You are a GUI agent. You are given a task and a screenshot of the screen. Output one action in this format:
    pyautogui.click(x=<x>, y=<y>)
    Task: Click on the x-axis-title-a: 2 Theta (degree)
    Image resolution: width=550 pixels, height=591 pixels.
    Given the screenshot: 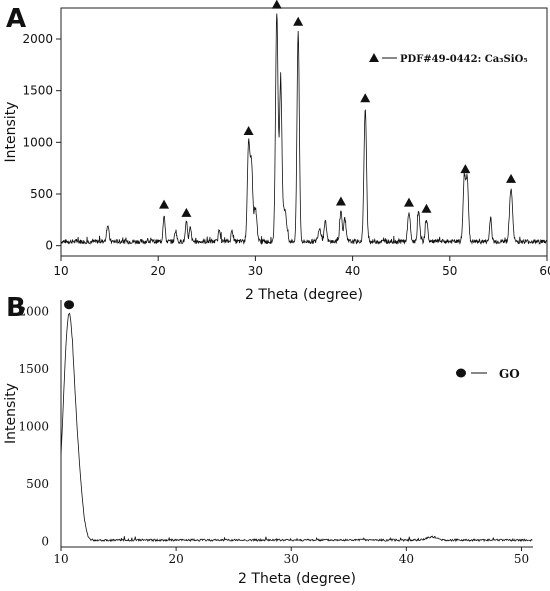 What is the action you would take?
    pyautogui.click(x=304, y=295)
    